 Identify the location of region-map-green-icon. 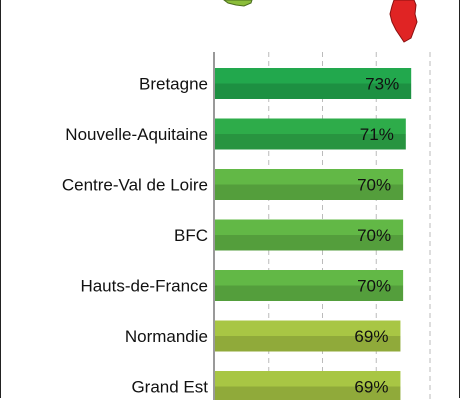
(238, 3).